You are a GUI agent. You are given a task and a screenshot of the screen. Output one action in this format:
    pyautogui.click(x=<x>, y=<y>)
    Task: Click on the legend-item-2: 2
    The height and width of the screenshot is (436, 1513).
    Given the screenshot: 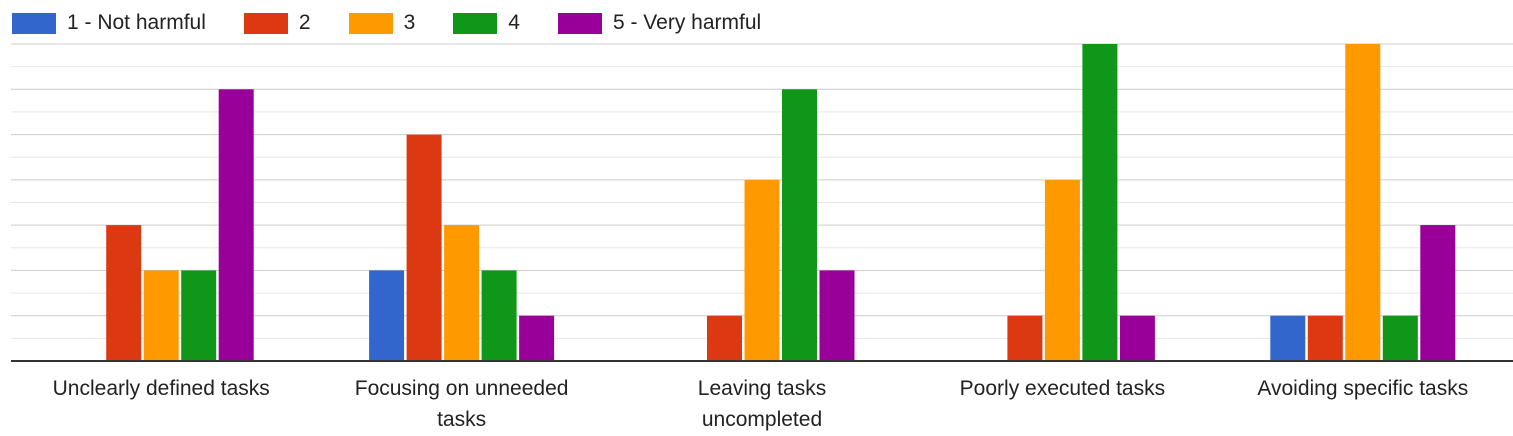 What is the action you would take?
    pyautogui.click(x=277, y=23)
    